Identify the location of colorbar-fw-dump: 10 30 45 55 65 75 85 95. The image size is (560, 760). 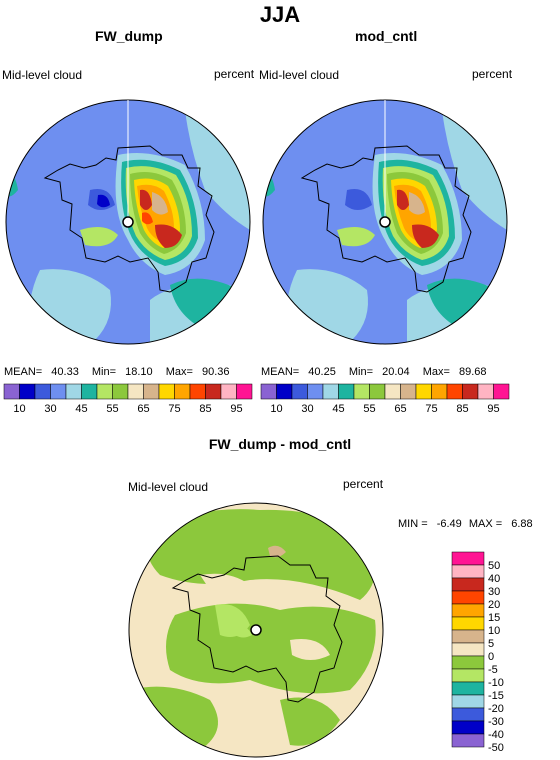
(128, 399).